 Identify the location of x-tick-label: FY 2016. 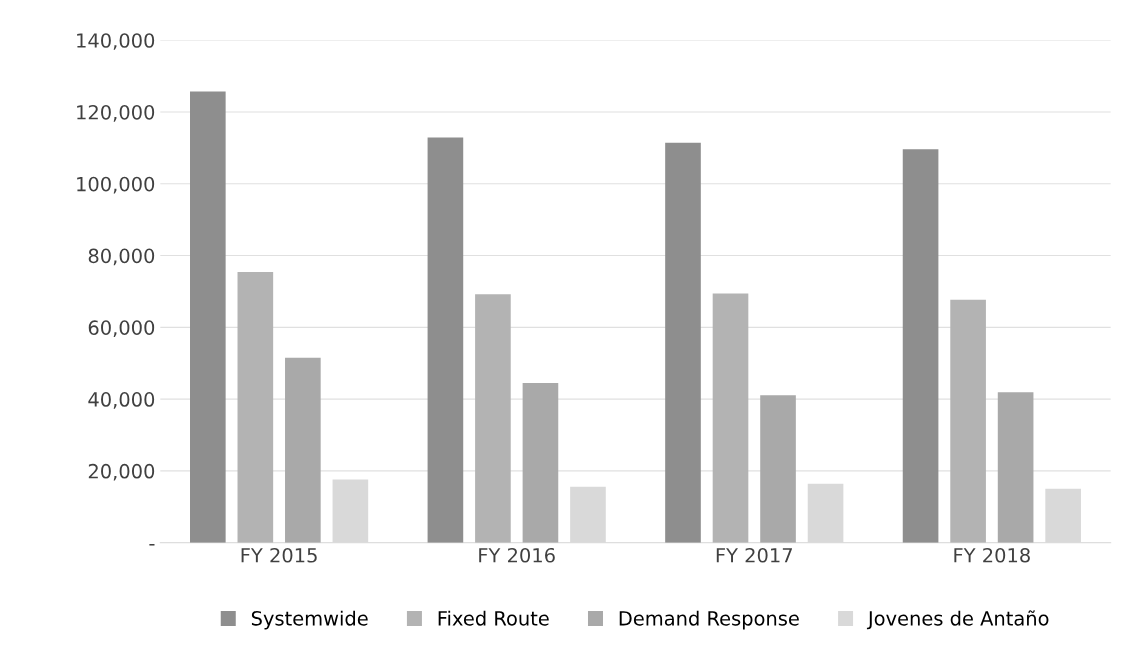
(517, 555).